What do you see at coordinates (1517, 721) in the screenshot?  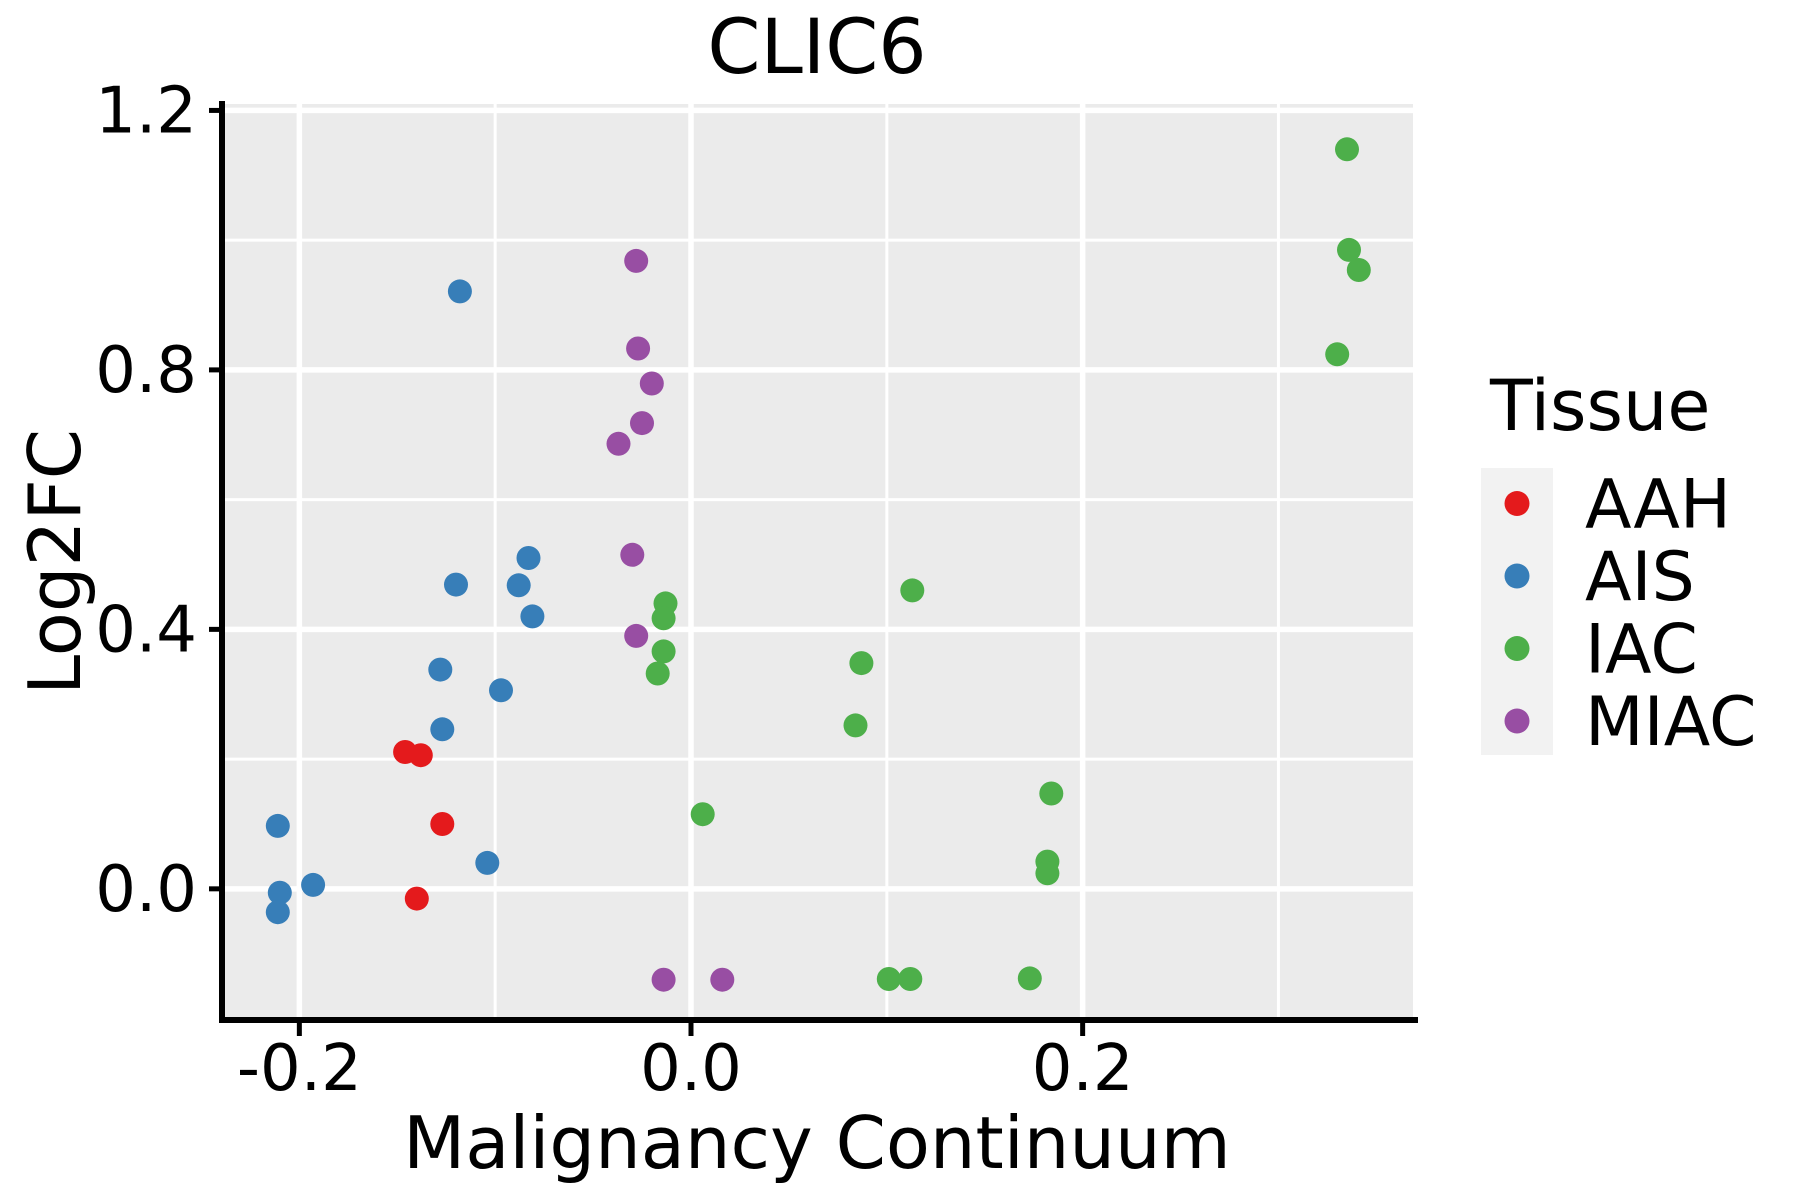 I see `legend-key-dot-miac` at bounding box center [1517, 721].